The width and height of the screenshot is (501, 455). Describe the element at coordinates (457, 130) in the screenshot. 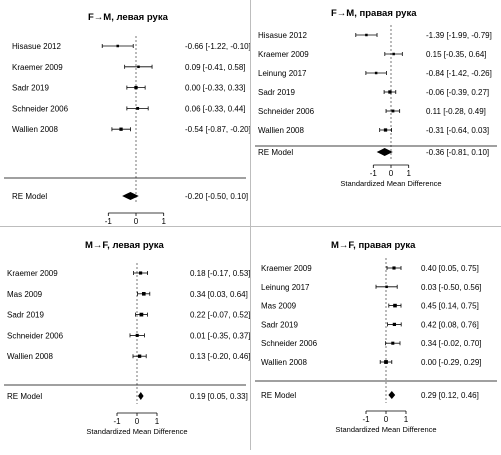

I see `study-ci-text: -0.31 [-0.64, 0.03]` at that location.